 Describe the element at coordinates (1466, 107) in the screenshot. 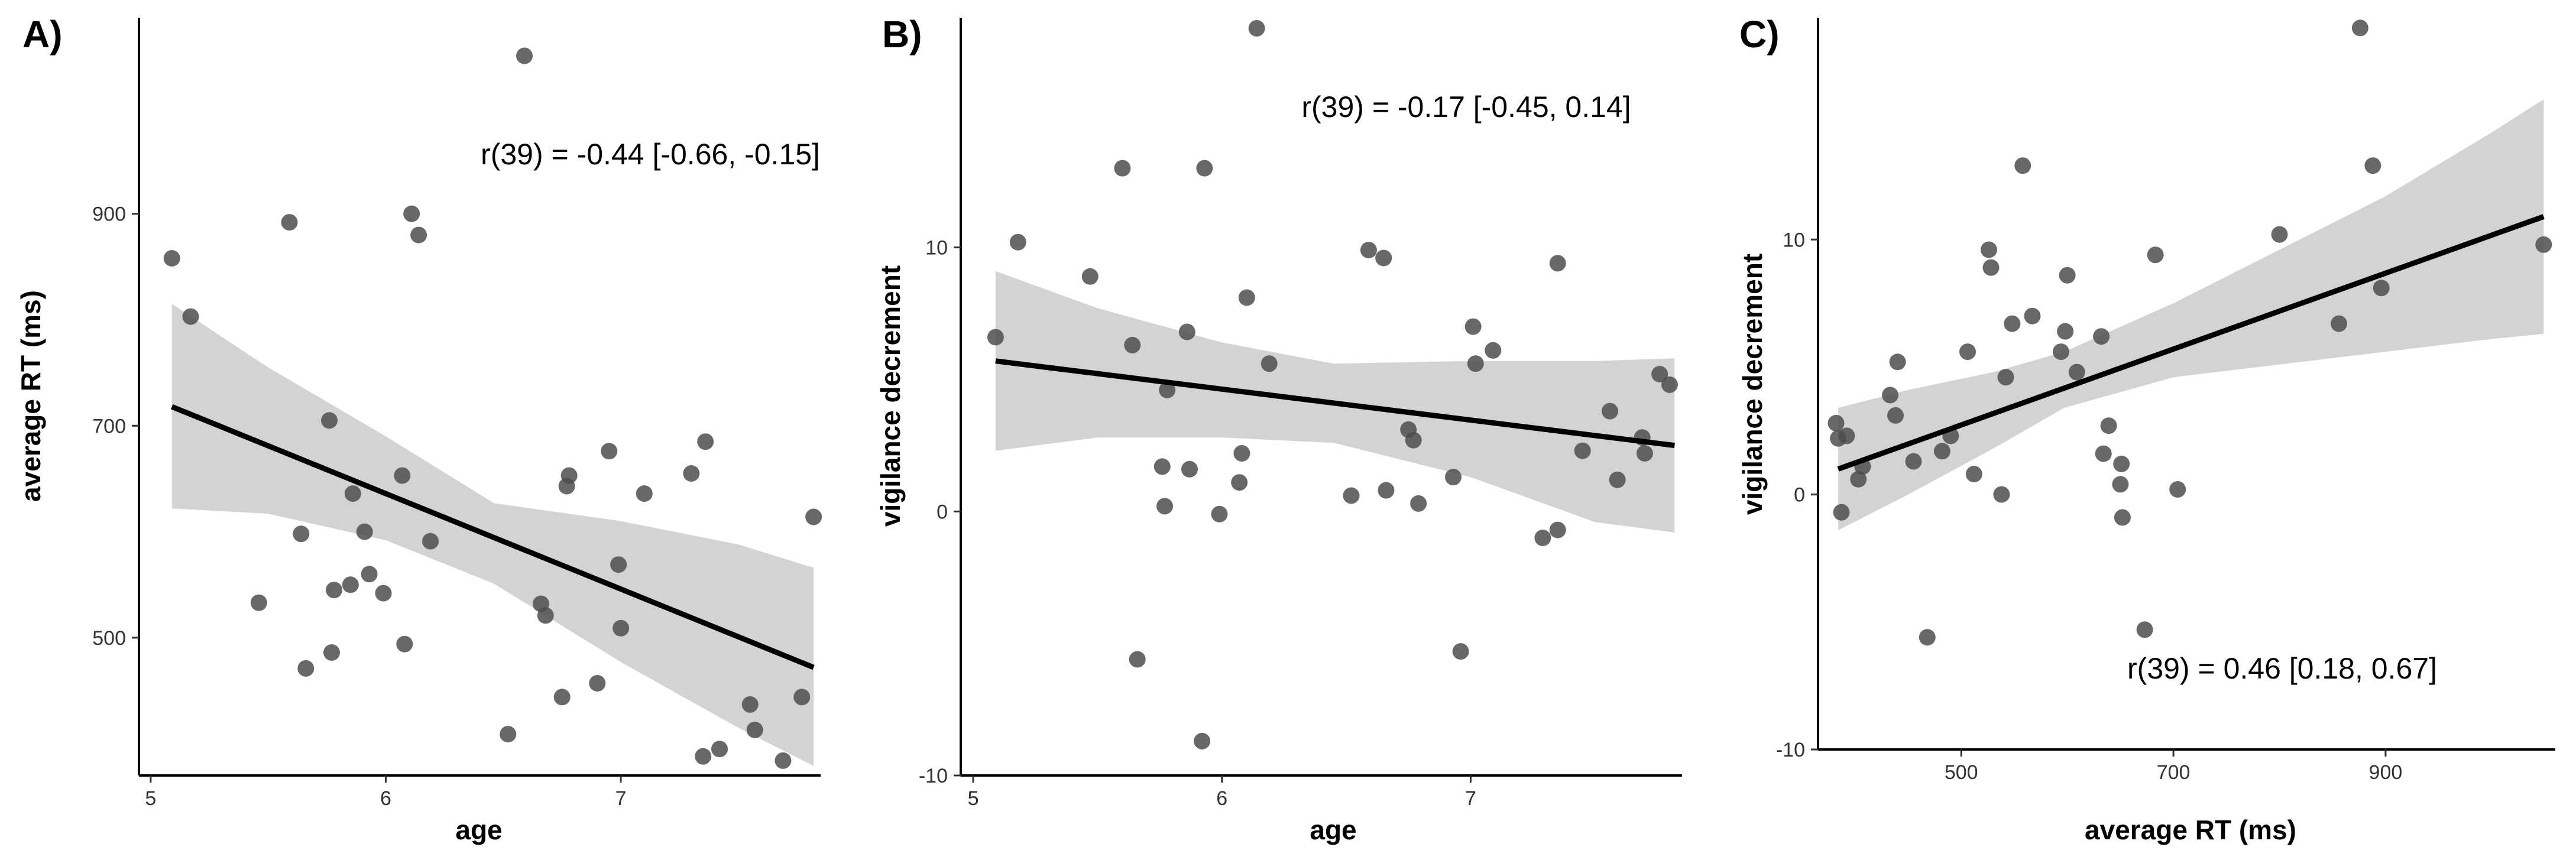

I see `correlation-annotation-b: r(39) = -0.17 [-0.45, 0.14]` at that location.